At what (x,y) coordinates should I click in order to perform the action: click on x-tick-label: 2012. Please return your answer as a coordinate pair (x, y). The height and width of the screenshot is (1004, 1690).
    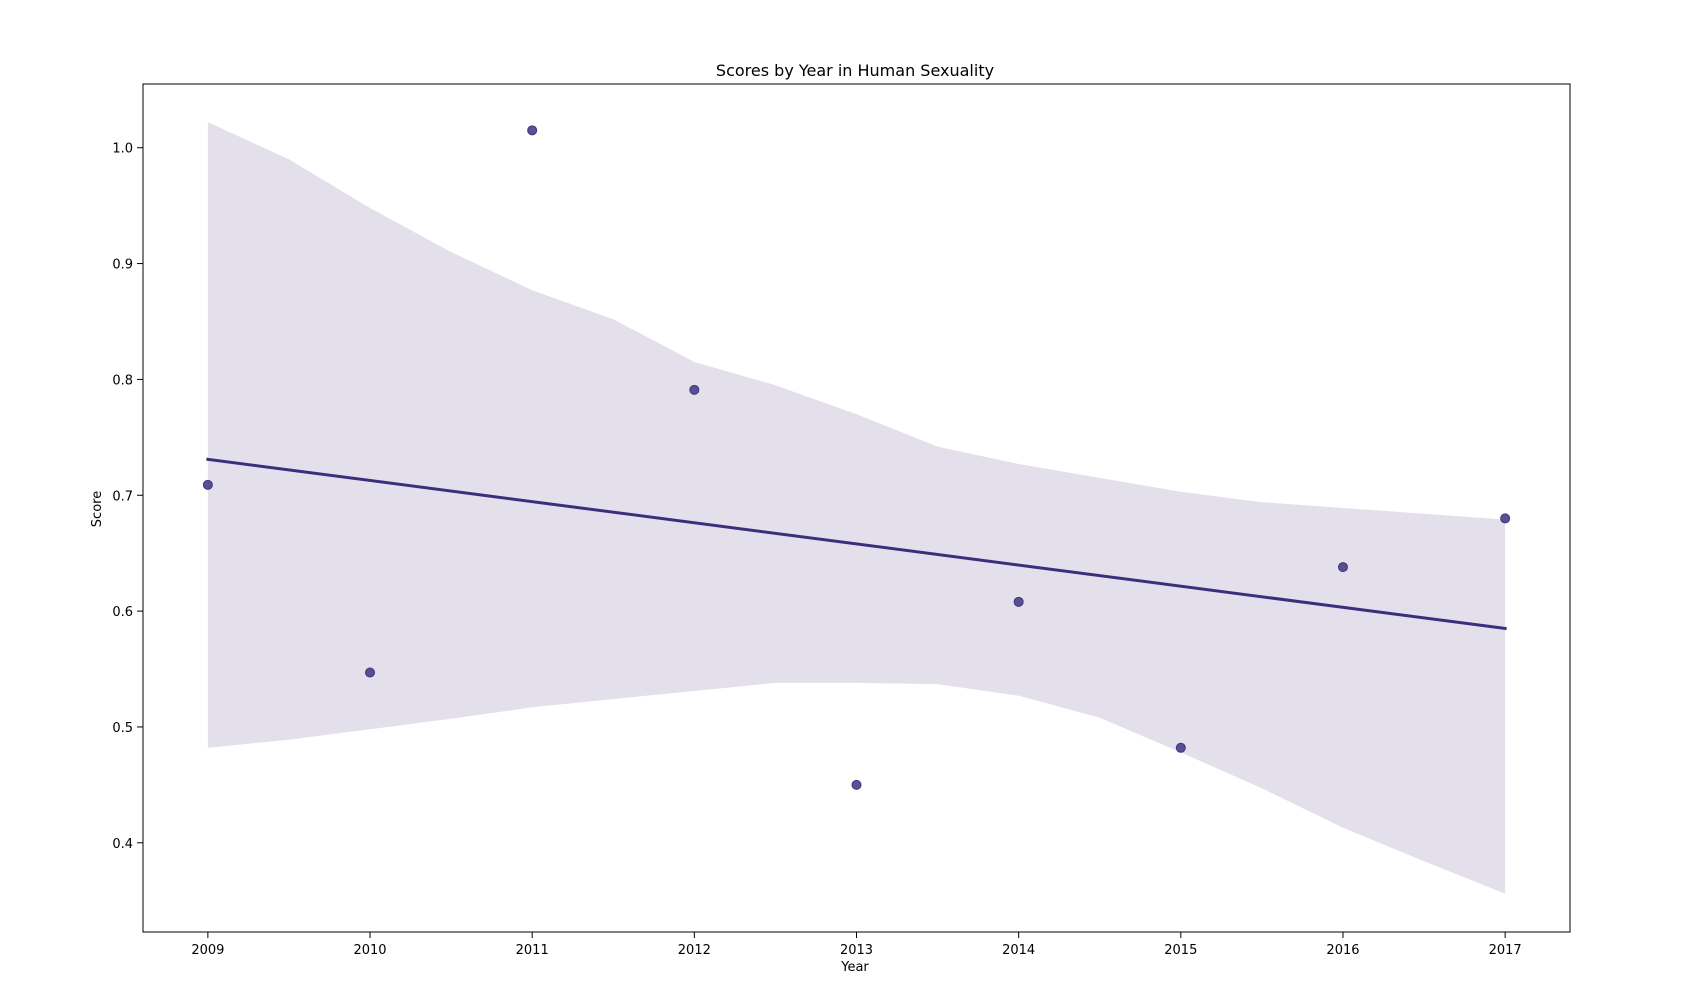
    Looking at the image, I should click on (694, 950).